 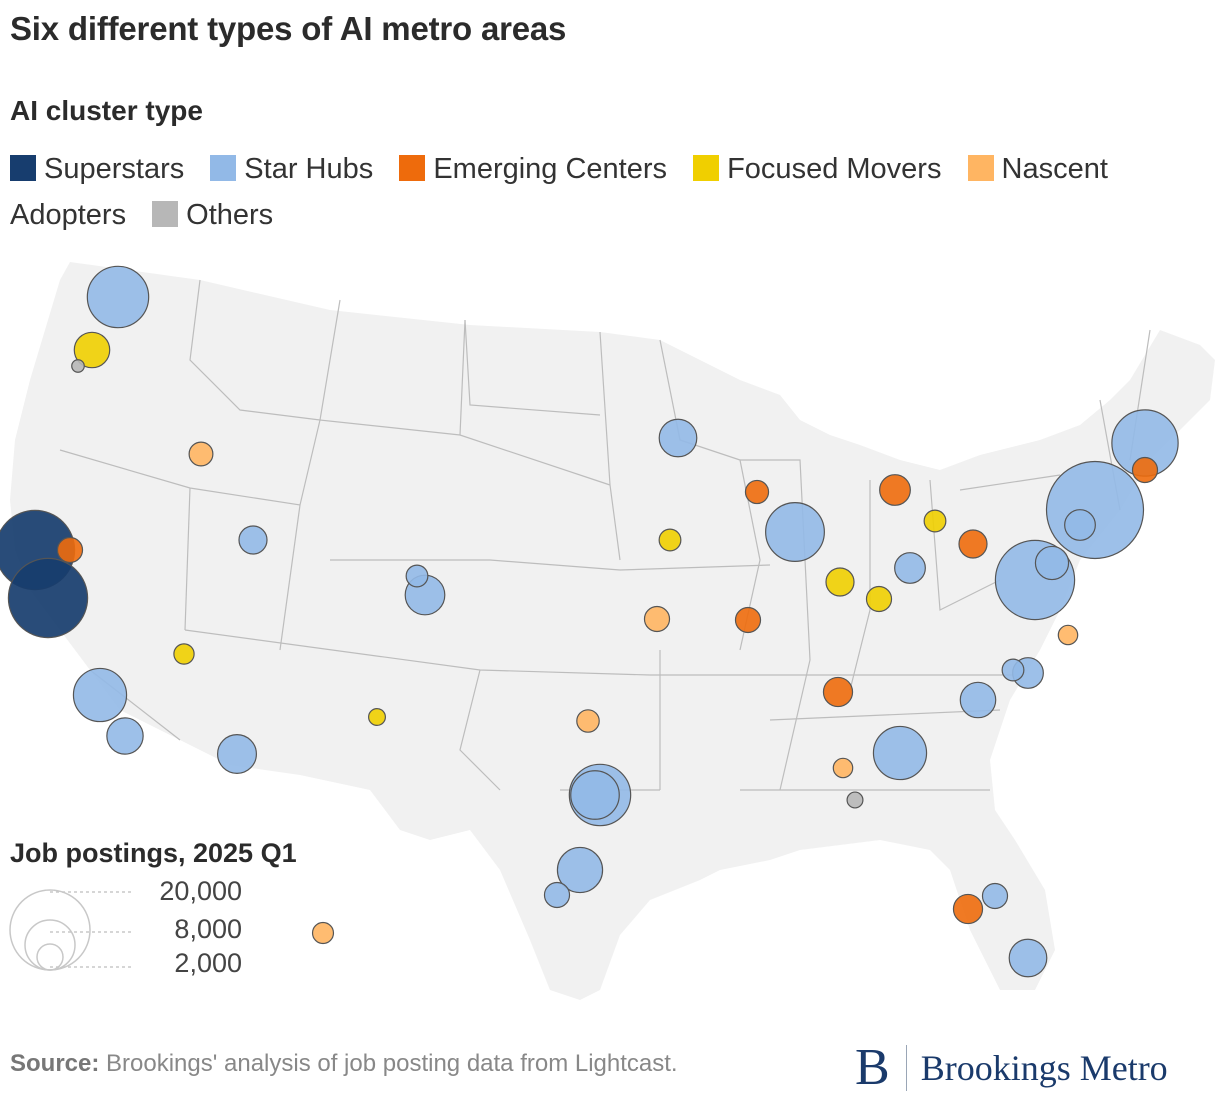 I want to click on metro-bubble-oklahoma-city, so click(x=588, y=721).